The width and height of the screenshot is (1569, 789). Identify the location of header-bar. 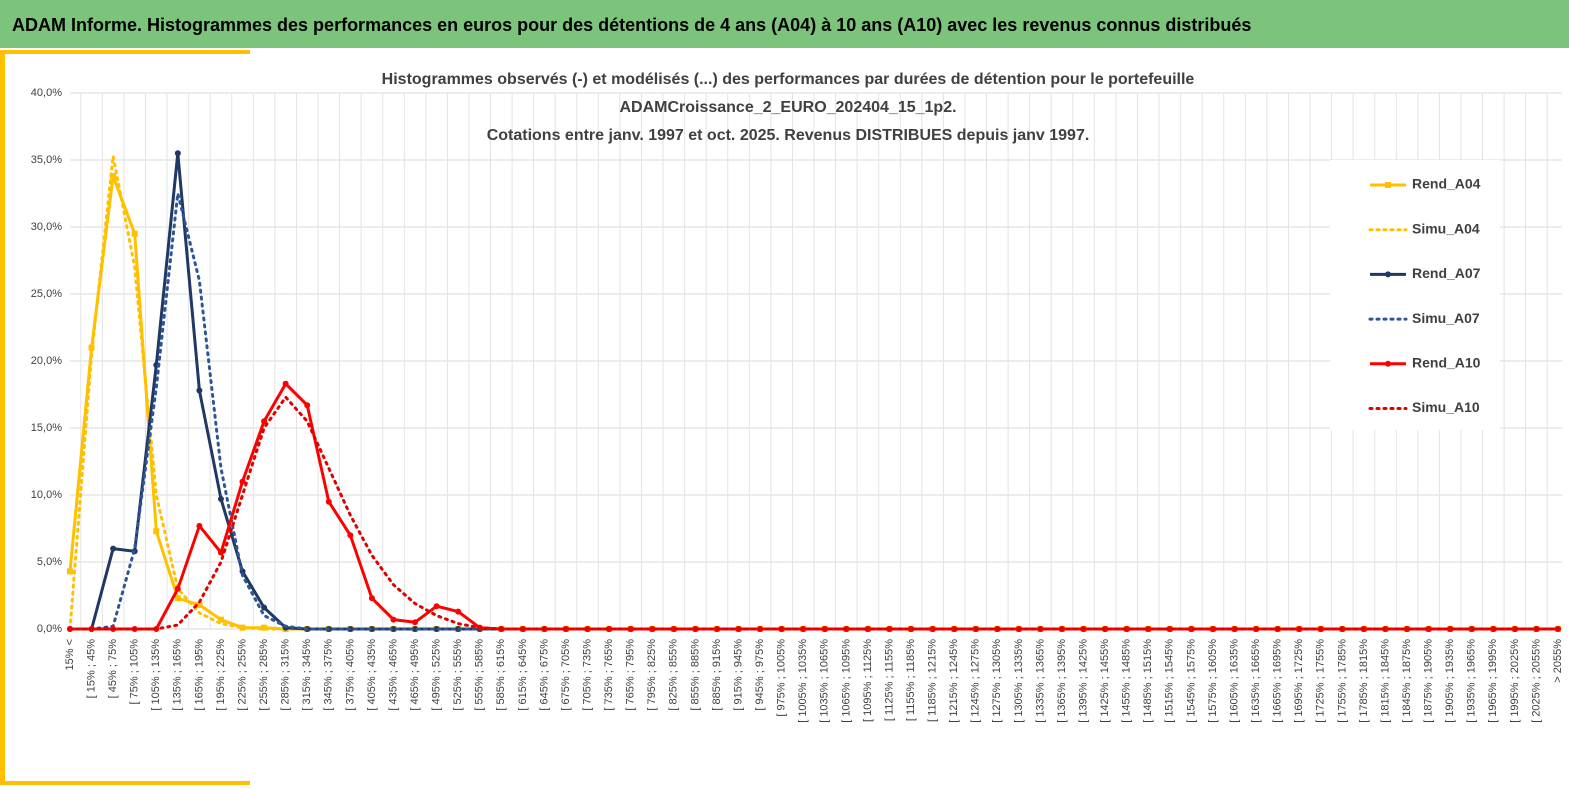
(784, 24).